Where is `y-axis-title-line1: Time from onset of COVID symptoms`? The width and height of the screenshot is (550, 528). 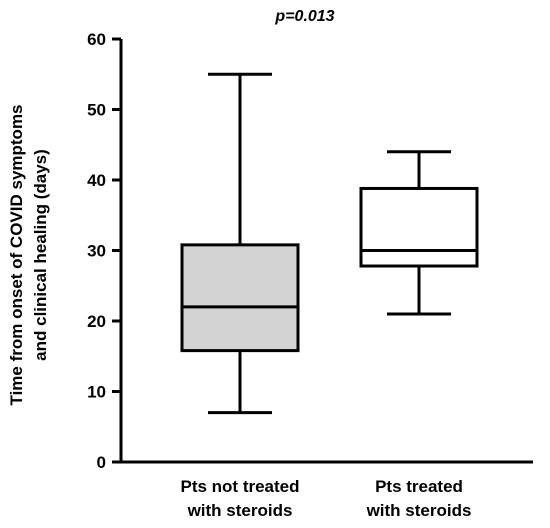 y-axis-title-line1: Time from onset of COVID symptoms is located at coordinates (16, 254).